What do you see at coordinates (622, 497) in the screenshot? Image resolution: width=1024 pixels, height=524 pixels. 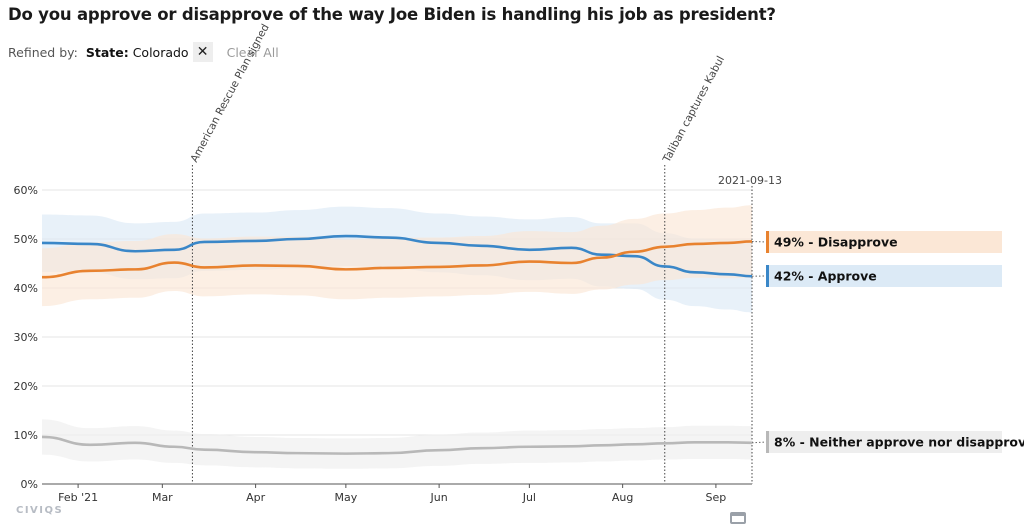 I see `x-tick-label: Aug` at bounding box center [622, 497].